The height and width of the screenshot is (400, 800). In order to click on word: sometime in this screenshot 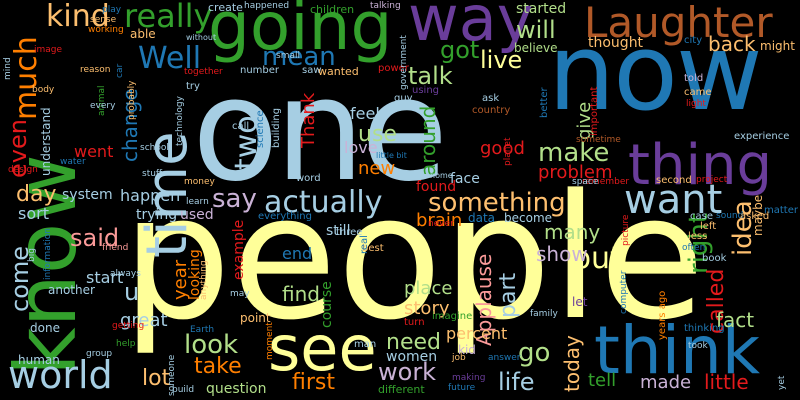, I will do `click(598, 140)`.